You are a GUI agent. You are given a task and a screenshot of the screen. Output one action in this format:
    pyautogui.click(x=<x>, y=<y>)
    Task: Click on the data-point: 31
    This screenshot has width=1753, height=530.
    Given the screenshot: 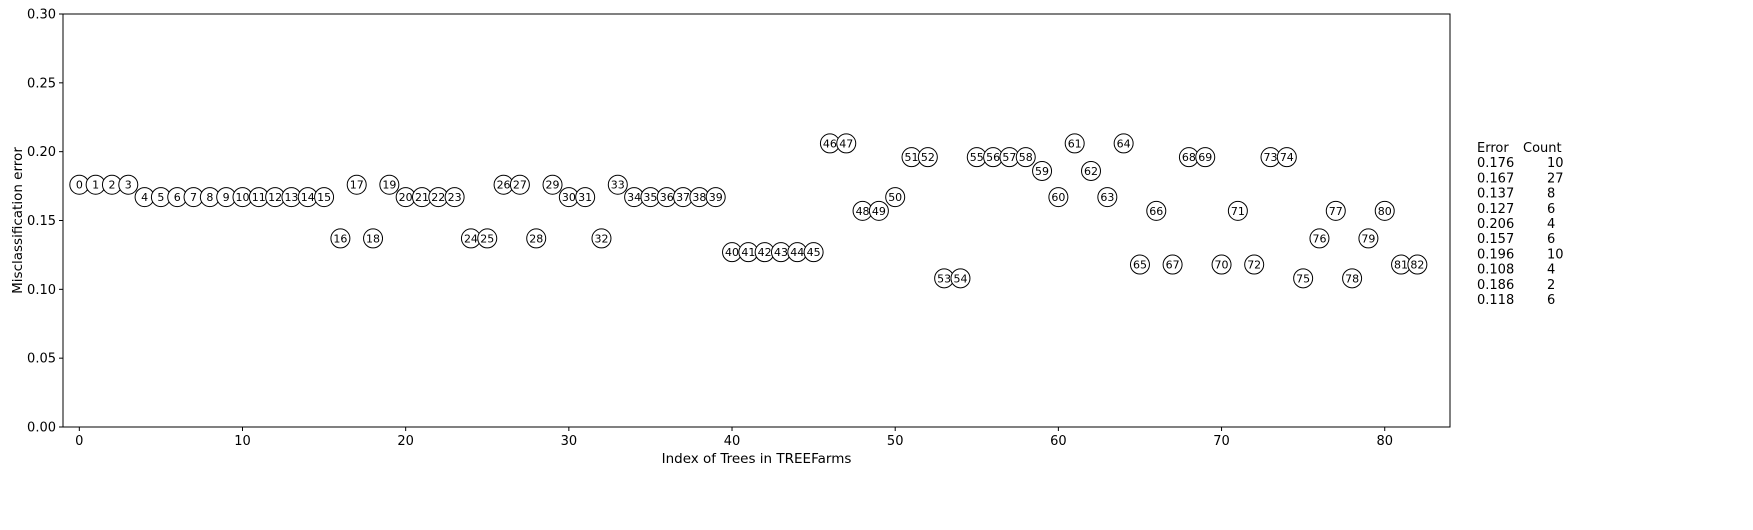 What is the action you would take?
    pyautogui.click(x=585, y=197)
    